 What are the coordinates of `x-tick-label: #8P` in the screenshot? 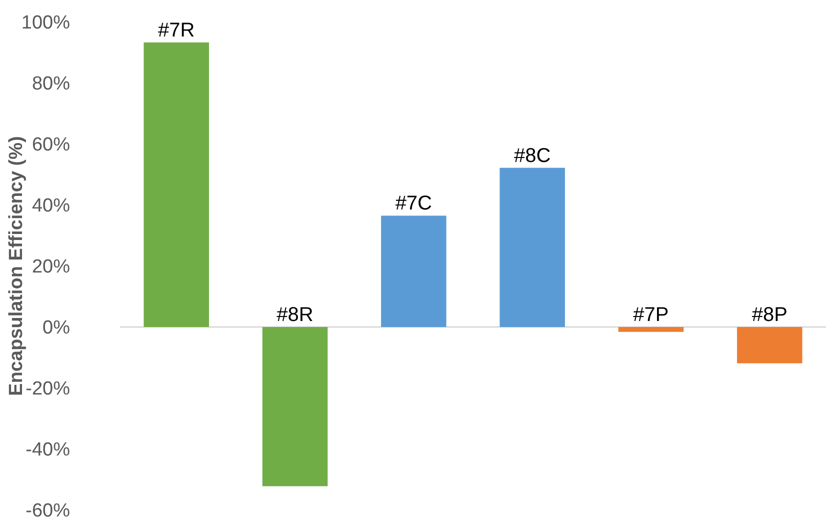 It's located at (770, 315).